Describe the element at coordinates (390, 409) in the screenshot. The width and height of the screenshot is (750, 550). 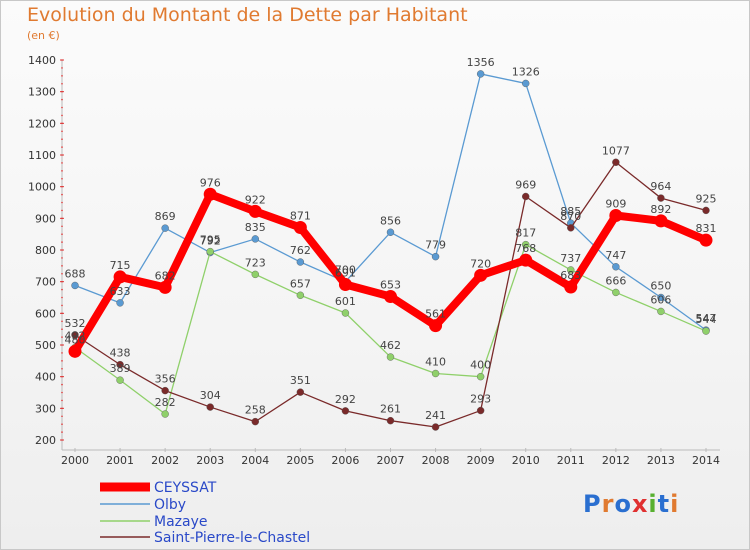
I see `data-label: 261` at that location.